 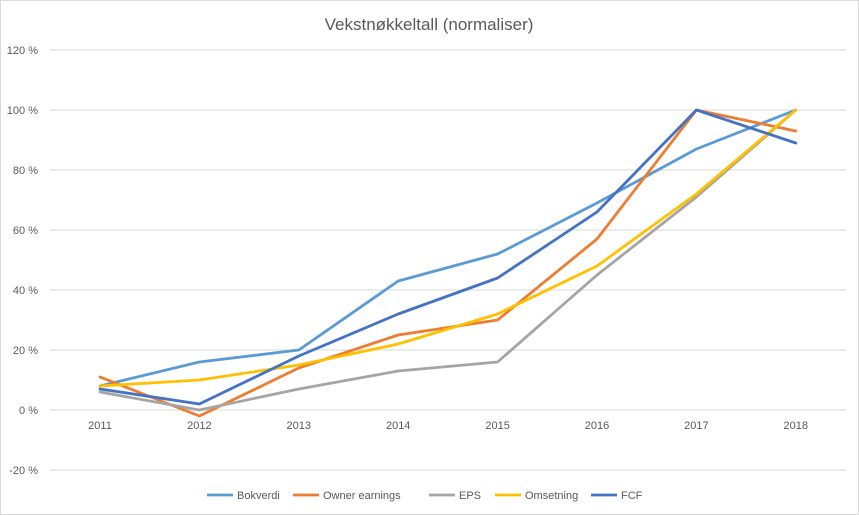 I want to click on y-tick-label: 0 %, so click(x=28, y=411).